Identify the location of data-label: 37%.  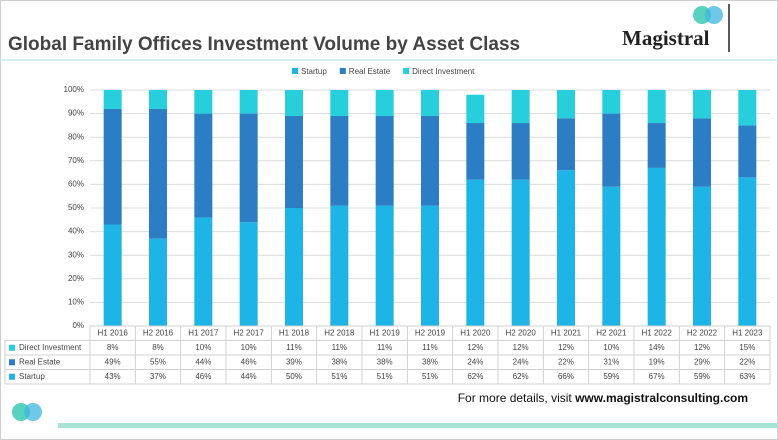
(158, 376).